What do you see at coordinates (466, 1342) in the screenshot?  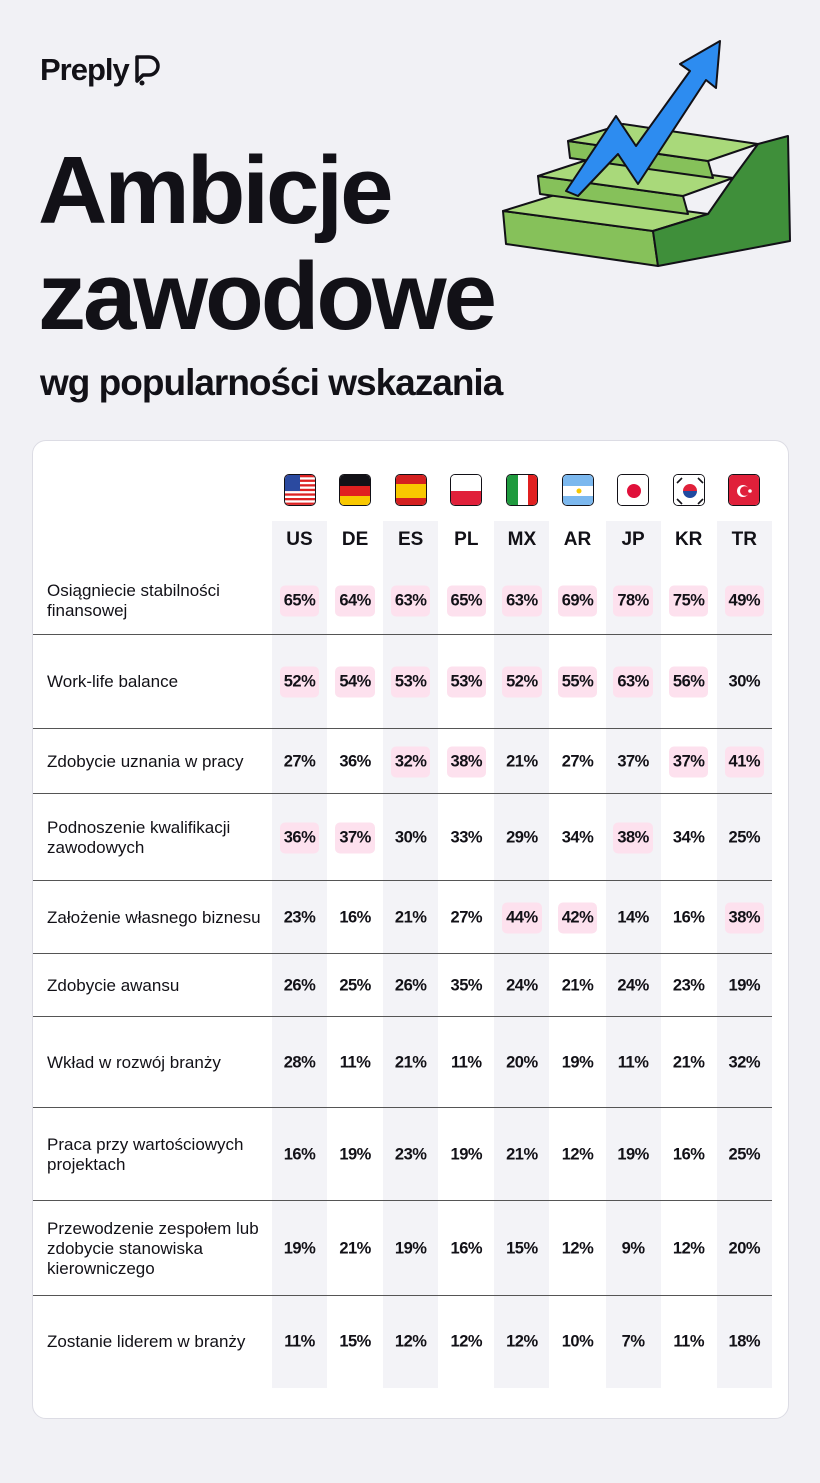 I see `cell-pl: 12%` at bounding box center [466, 1342].